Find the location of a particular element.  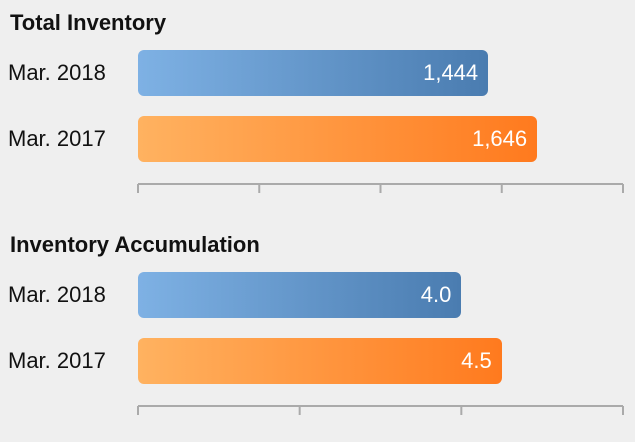

data-label: 1,646 is located at coordinates (500, 138).